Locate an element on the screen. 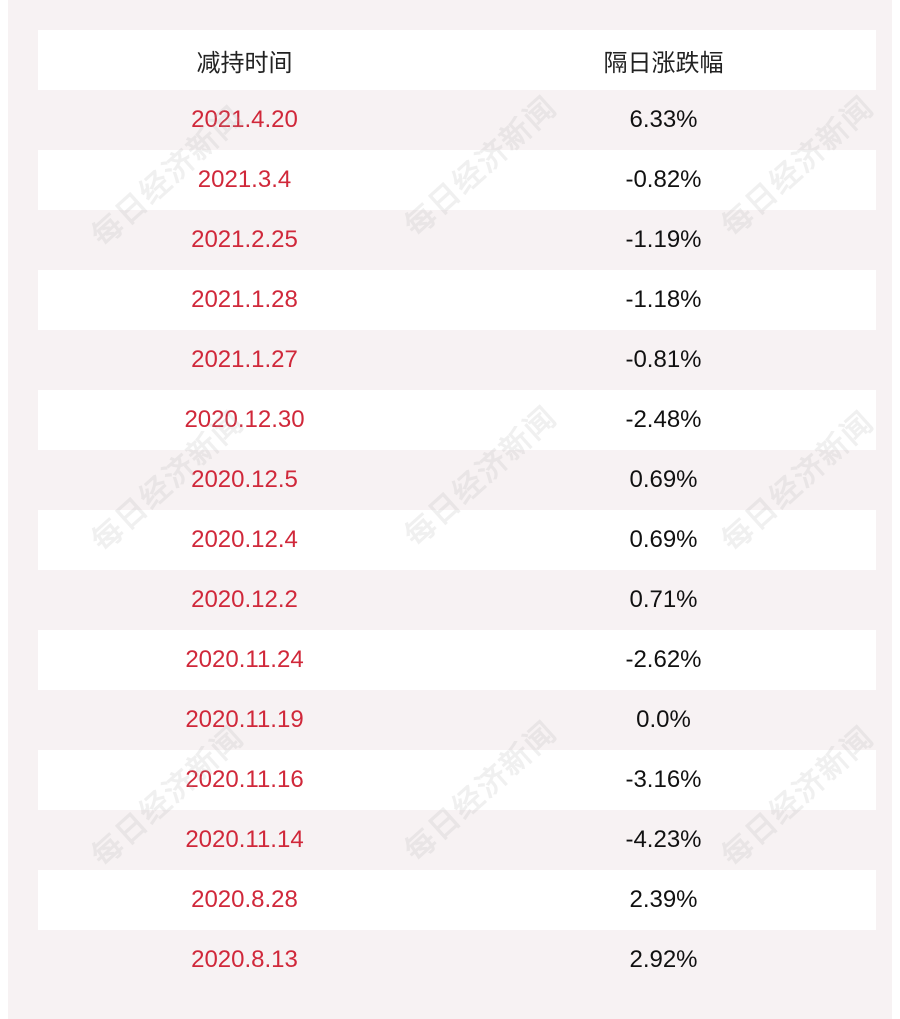 The image size is (900, 1019). sell-date-cell: 2021.4.20 is located at coordinates (244, 119).